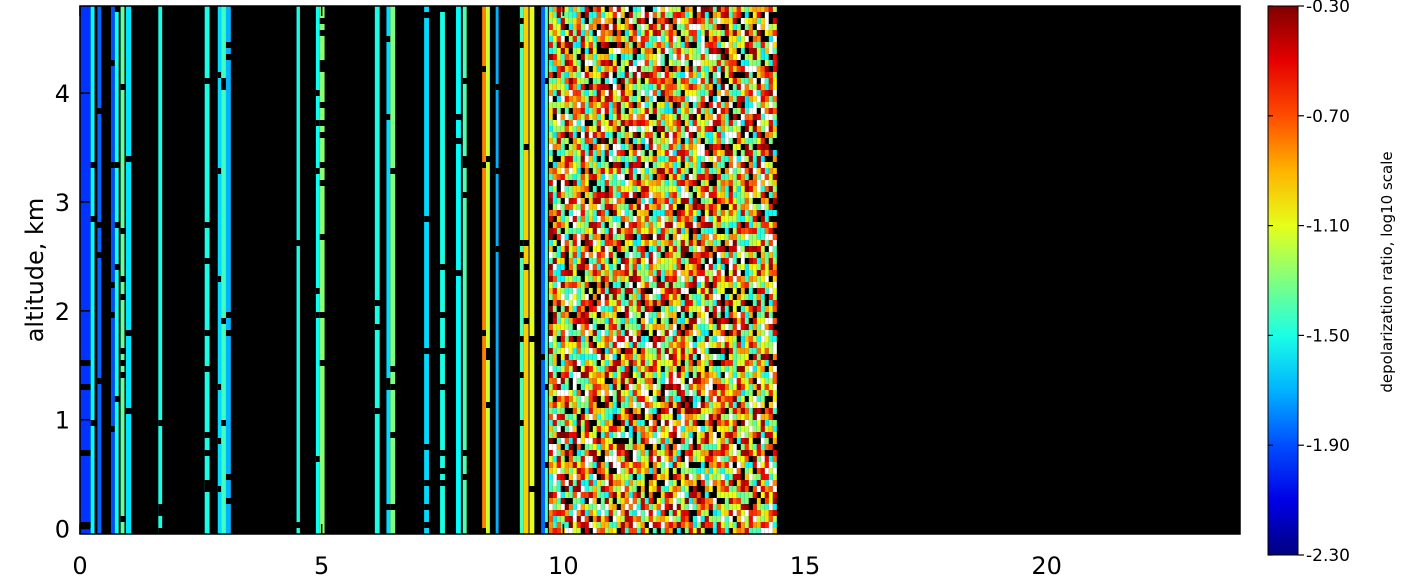 The width and height of the screenshot is (1404, 580). Describe the element at coordinates (223, 270) in the screenshot. I see `stripe` at that location.